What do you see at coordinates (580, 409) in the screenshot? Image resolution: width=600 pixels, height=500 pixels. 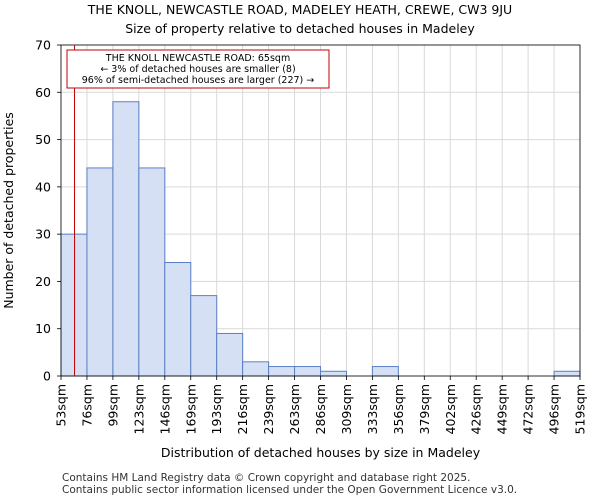 I see `x-tick-label: 519sqm` at bounding box center [580, 409].